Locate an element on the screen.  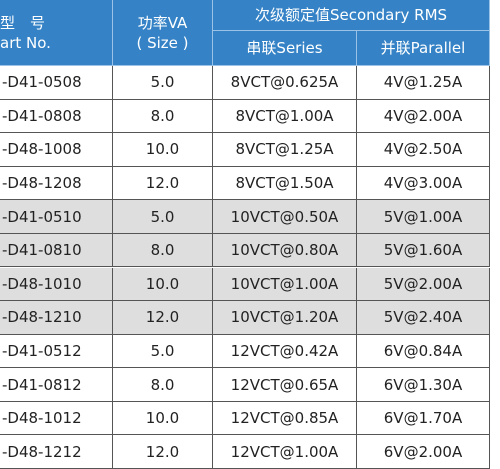
cell-text: 6V@1.70A is located at coordinates (423, 418).